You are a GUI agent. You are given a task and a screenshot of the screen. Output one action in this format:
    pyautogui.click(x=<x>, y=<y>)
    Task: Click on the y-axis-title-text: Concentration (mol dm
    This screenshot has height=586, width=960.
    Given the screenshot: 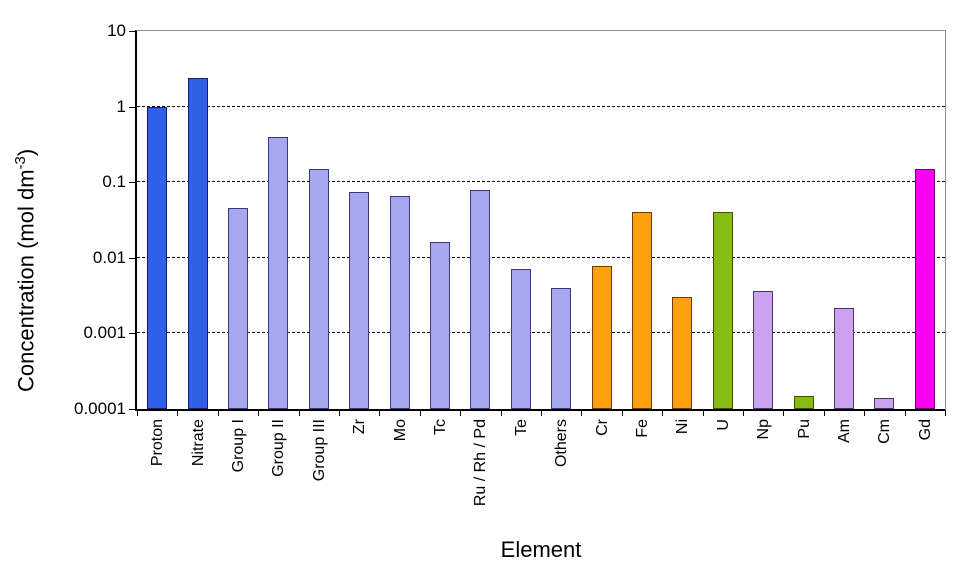 What is the action you would take?
    pyautogui.click(x=26, y=280)
    